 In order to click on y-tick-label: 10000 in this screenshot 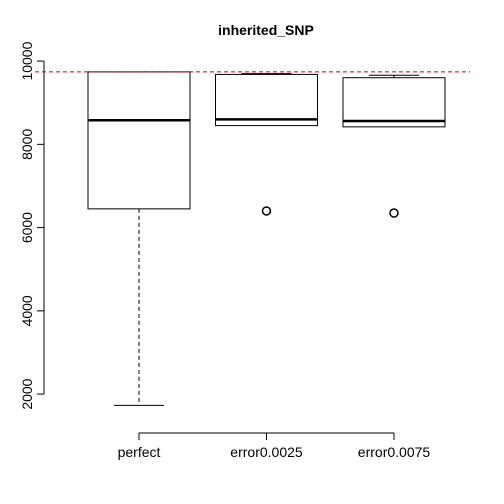, I will do `click(27, 60)`.